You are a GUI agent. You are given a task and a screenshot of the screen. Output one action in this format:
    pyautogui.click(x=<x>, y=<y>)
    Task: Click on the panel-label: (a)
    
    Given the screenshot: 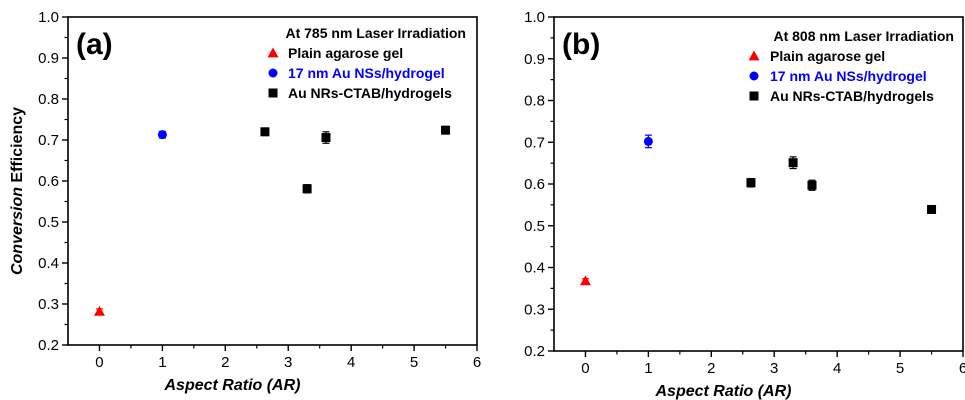 What is the action you would take?
    pyautogui.click(x=94, y=44)
    